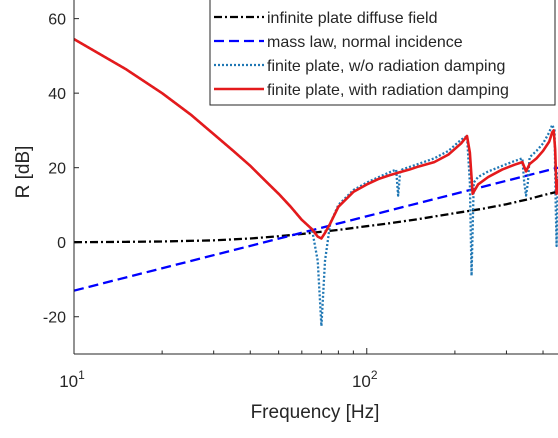 The image size is (558, 438). What do you see at coordinates (315, 412) in the screenshot?
I see `x-axis-label: Frequency [Hz]` at bounding box center [315, 412].